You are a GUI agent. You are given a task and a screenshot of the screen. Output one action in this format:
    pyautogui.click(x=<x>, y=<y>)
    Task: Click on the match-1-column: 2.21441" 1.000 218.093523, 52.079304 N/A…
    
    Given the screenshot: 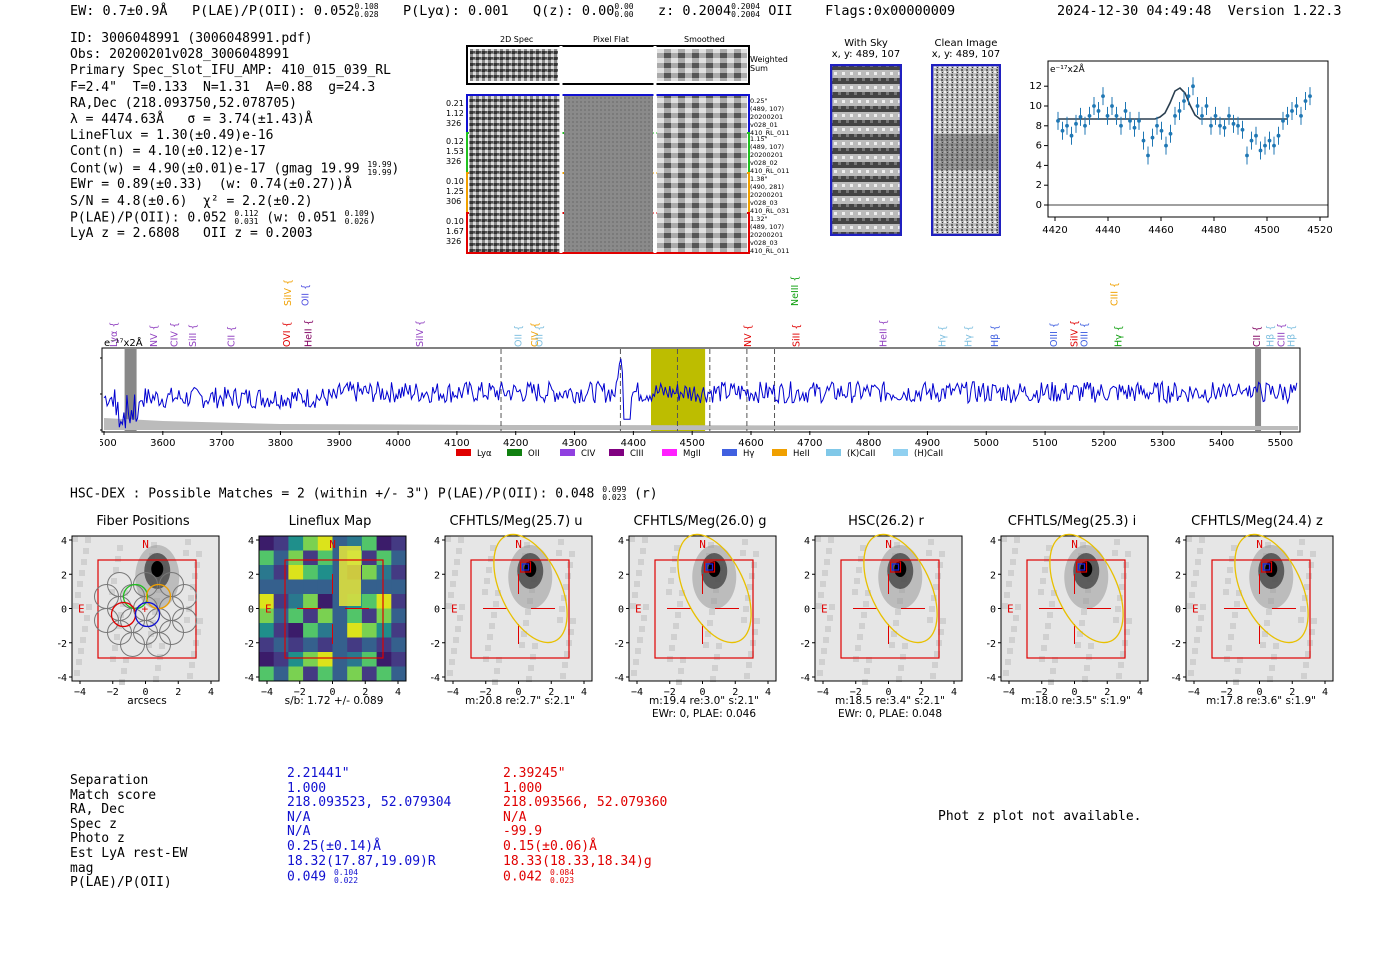 What is the action you would take?
    pyautogui.click(x=369, y=826)
    